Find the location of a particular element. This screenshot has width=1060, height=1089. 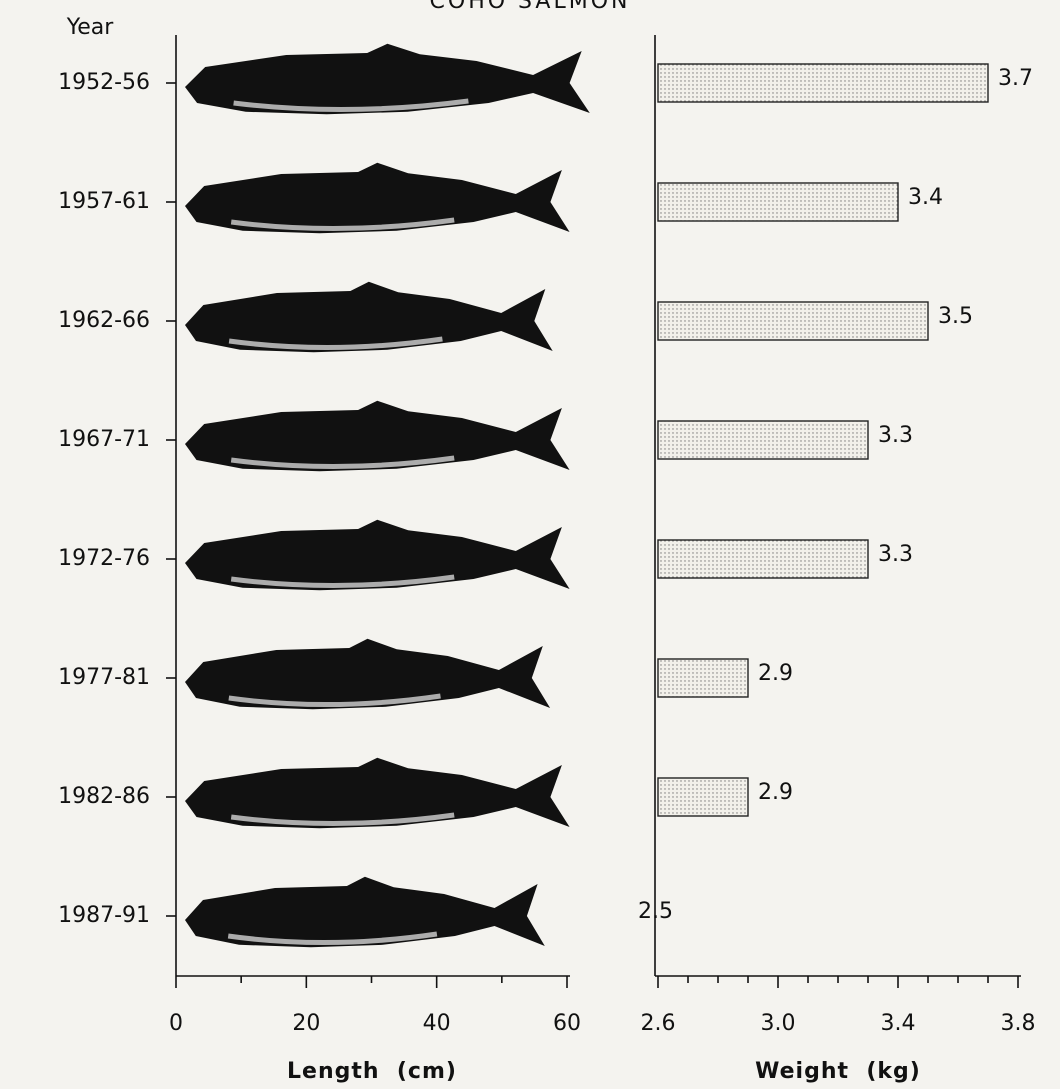

x-axis-title: Weight (kg) is located at coordinates (838, 1071).